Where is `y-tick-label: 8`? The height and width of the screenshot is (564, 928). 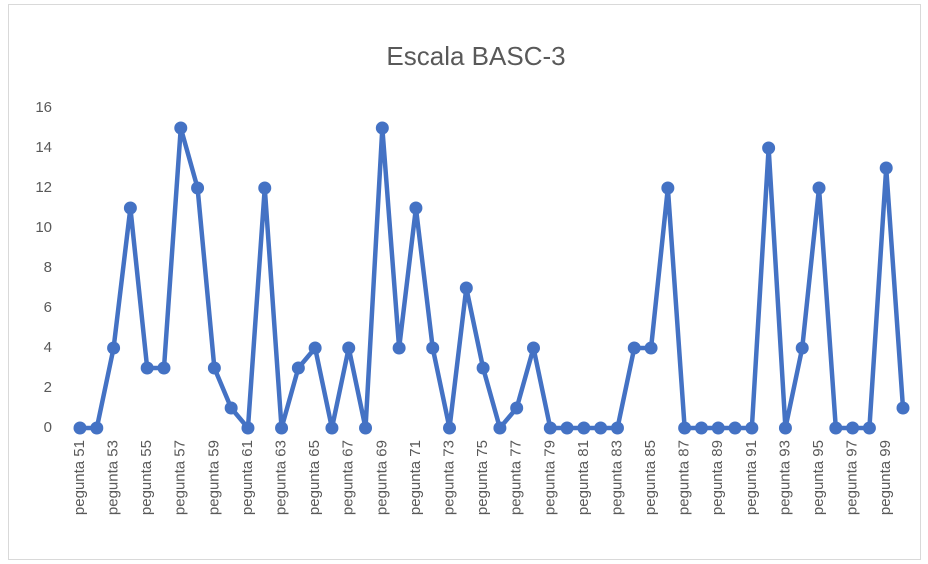
y-tick-label: 8 is located at coordinates (48, 267).